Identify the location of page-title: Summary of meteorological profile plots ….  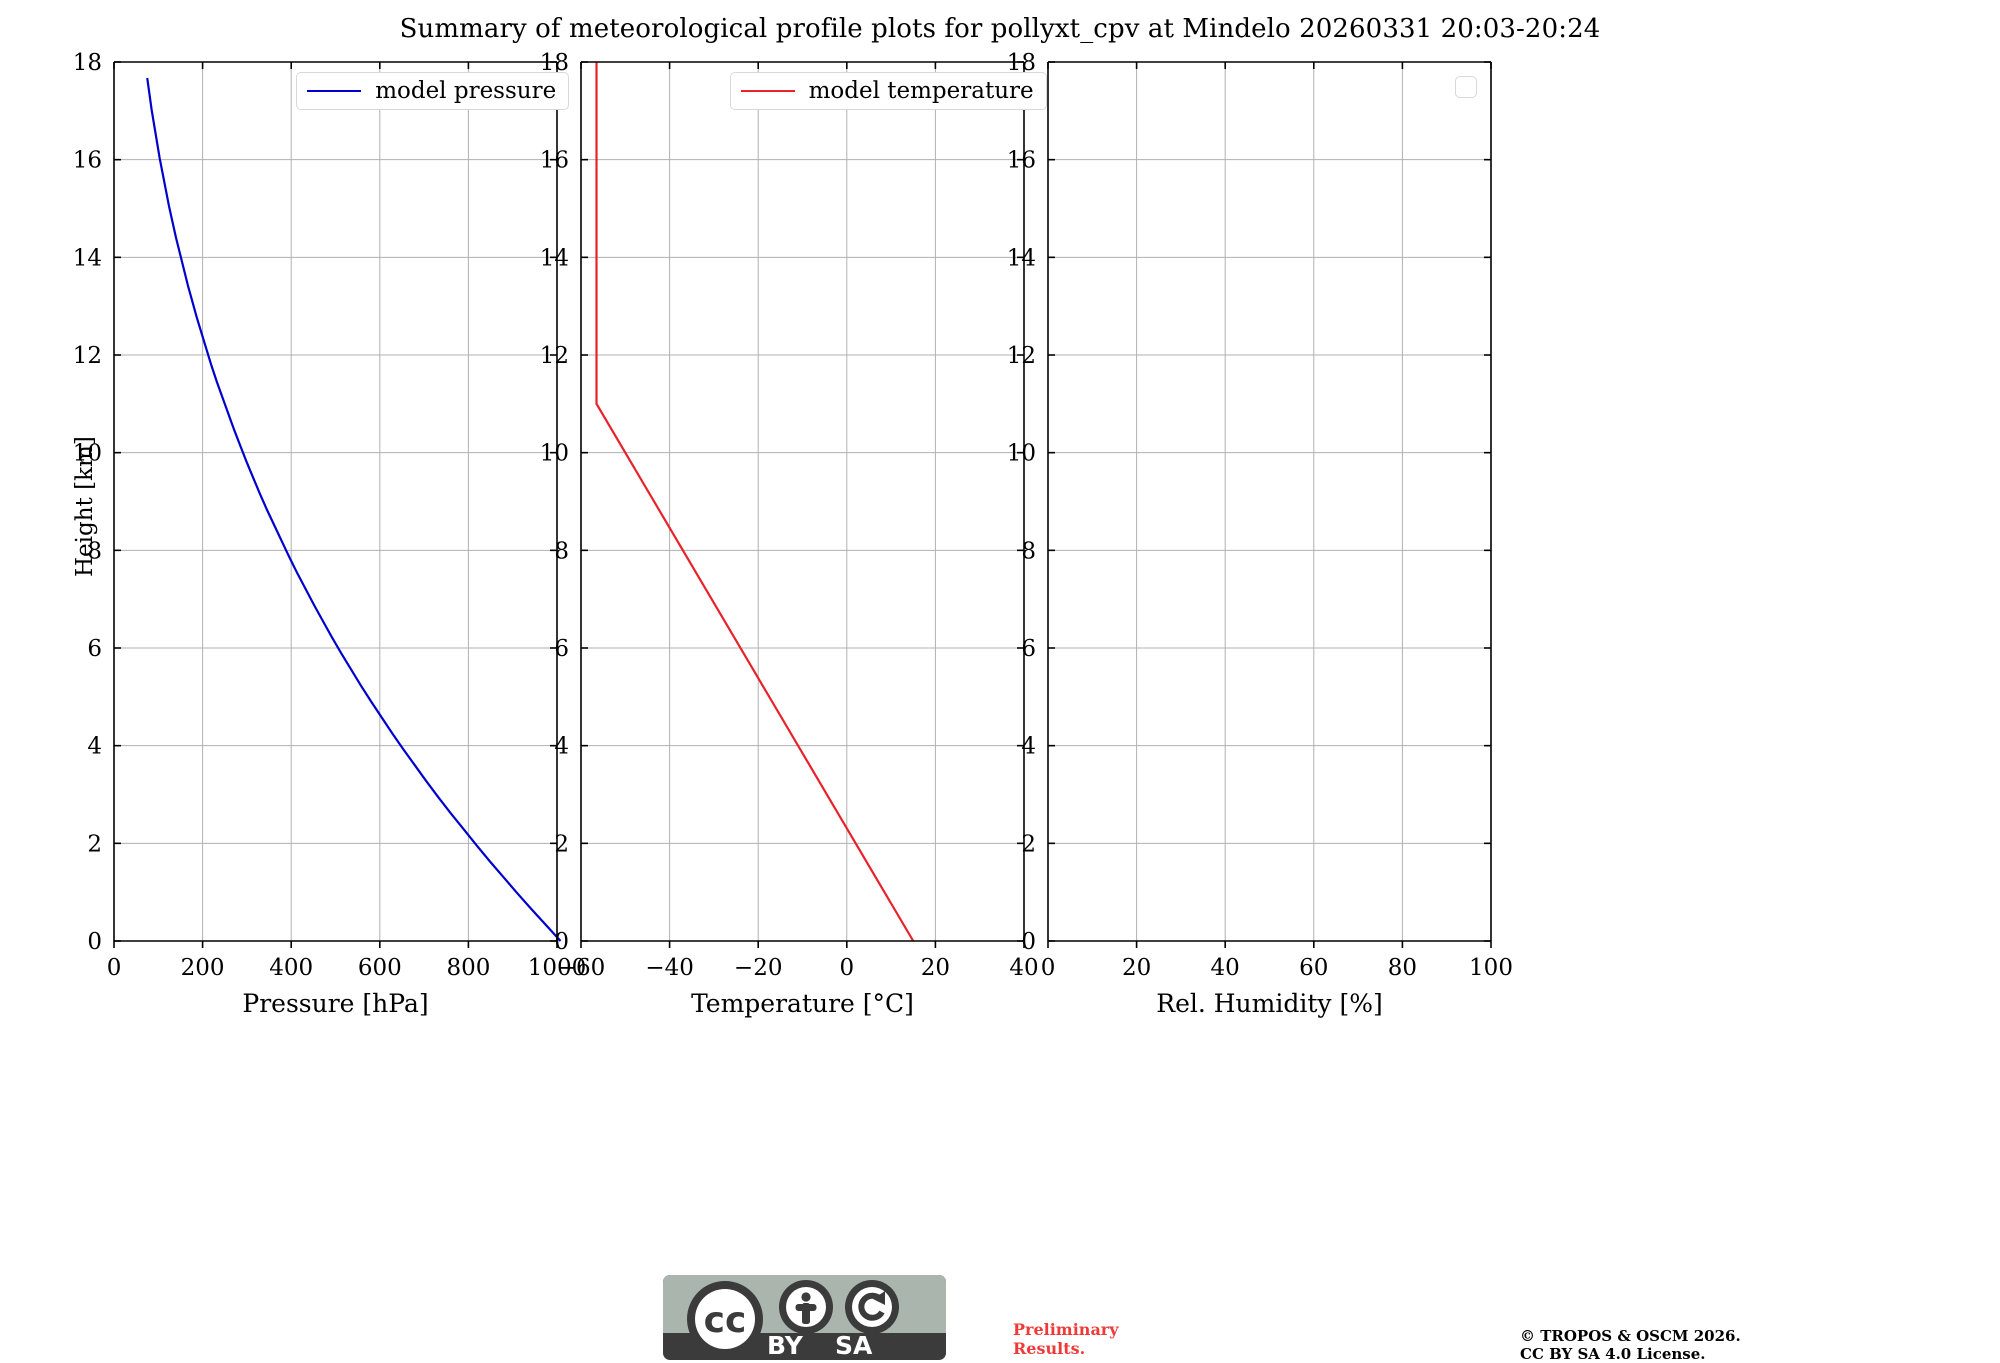
(1000, 29).